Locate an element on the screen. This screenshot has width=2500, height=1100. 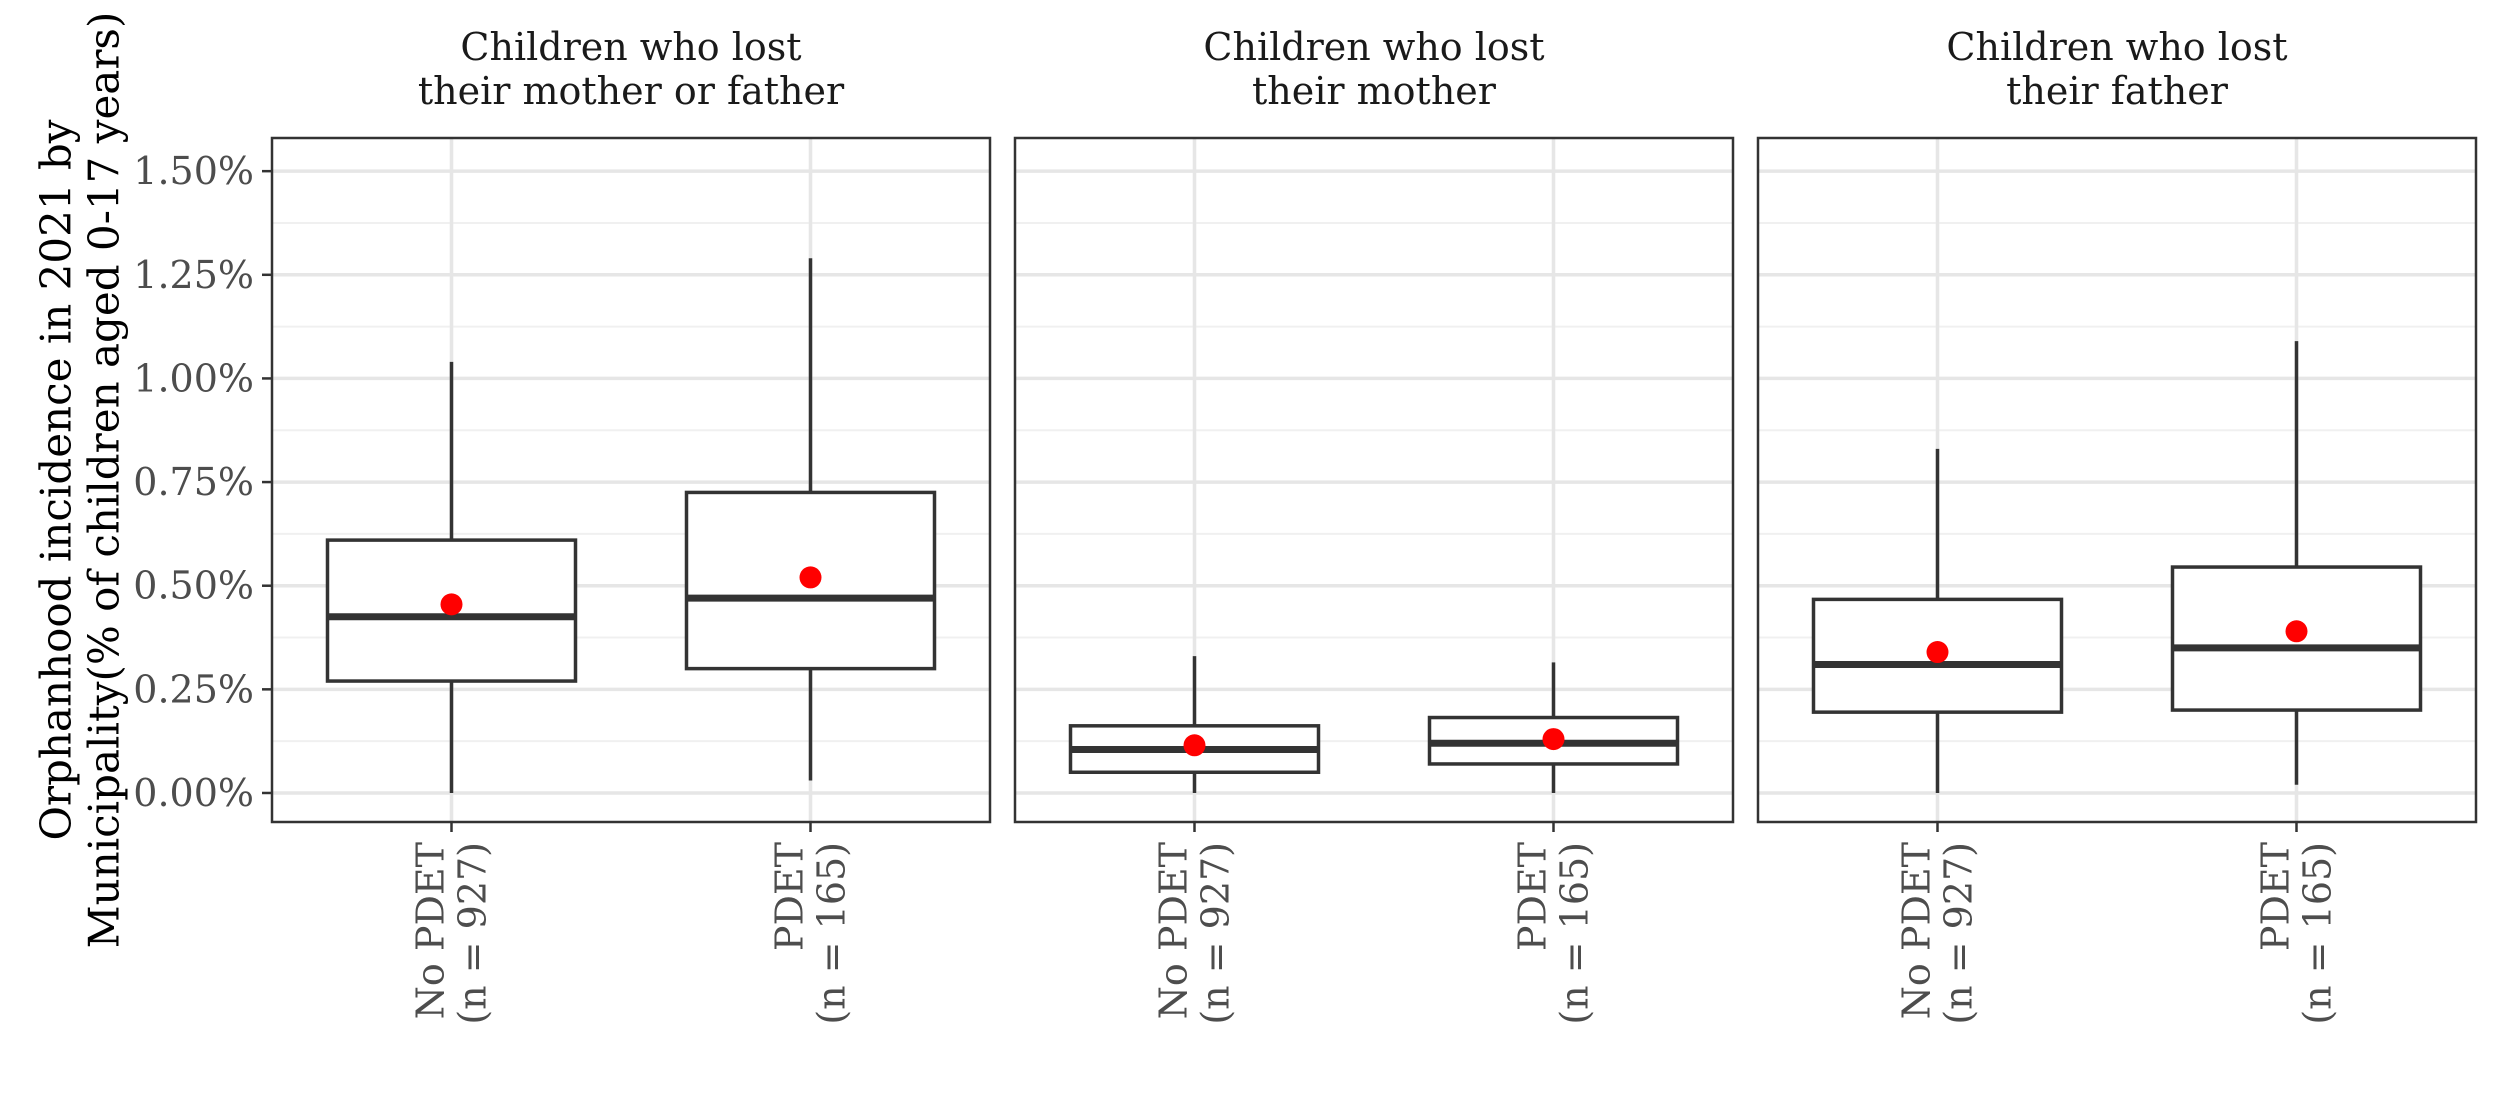
facet-title-line: their mother is located at coordinates (1374, 91).